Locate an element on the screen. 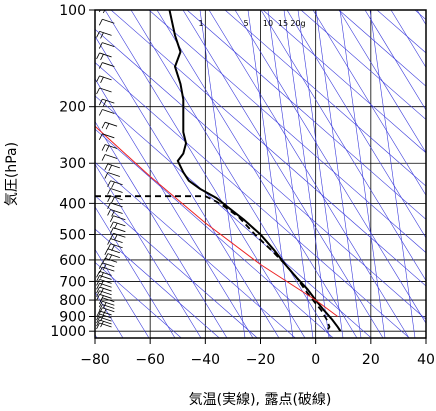 The image size is (436, 411). y-axis-title: 気圧(hPa) is located at coordinates (12, 174).